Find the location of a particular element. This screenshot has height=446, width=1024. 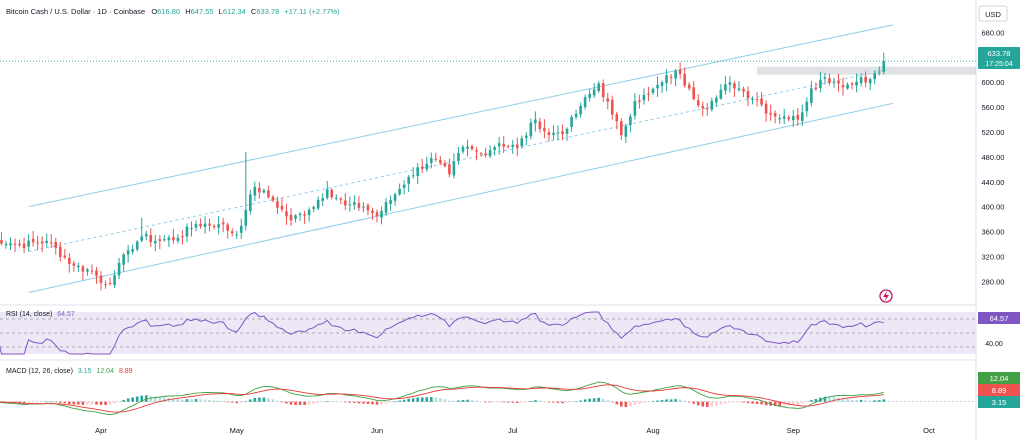

currency-label: USD is located at coordinates (993, 14).